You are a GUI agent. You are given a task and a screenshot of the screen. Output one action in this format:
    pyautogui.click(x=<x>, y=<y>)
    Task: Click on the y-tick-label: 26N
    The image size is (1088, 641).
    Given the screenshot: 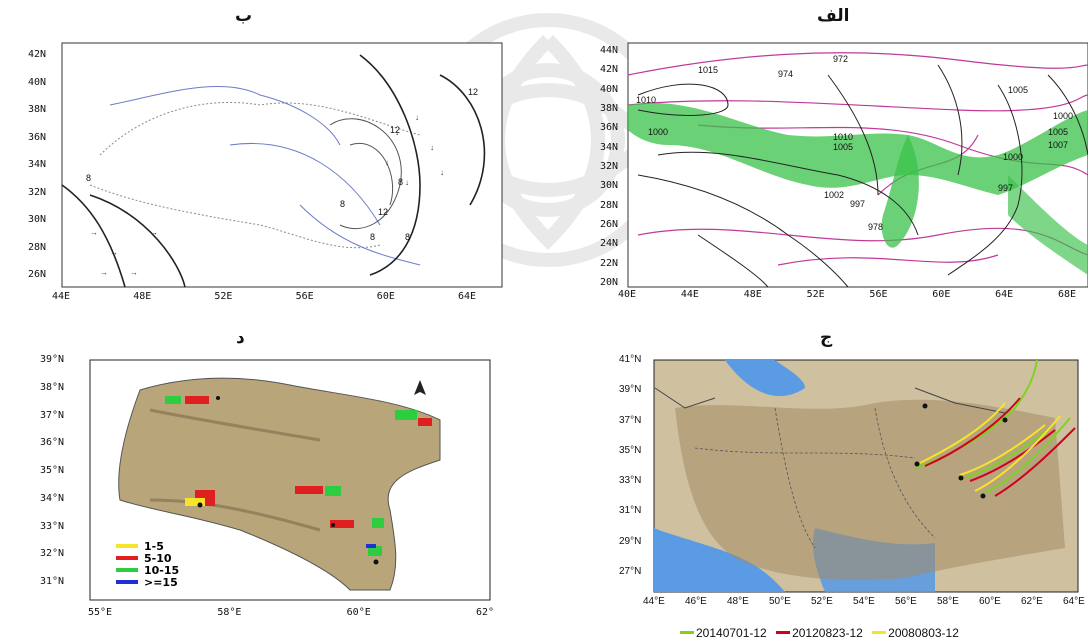 What is the action you would take?
    pyautogui.click(x=37, y=274)
    